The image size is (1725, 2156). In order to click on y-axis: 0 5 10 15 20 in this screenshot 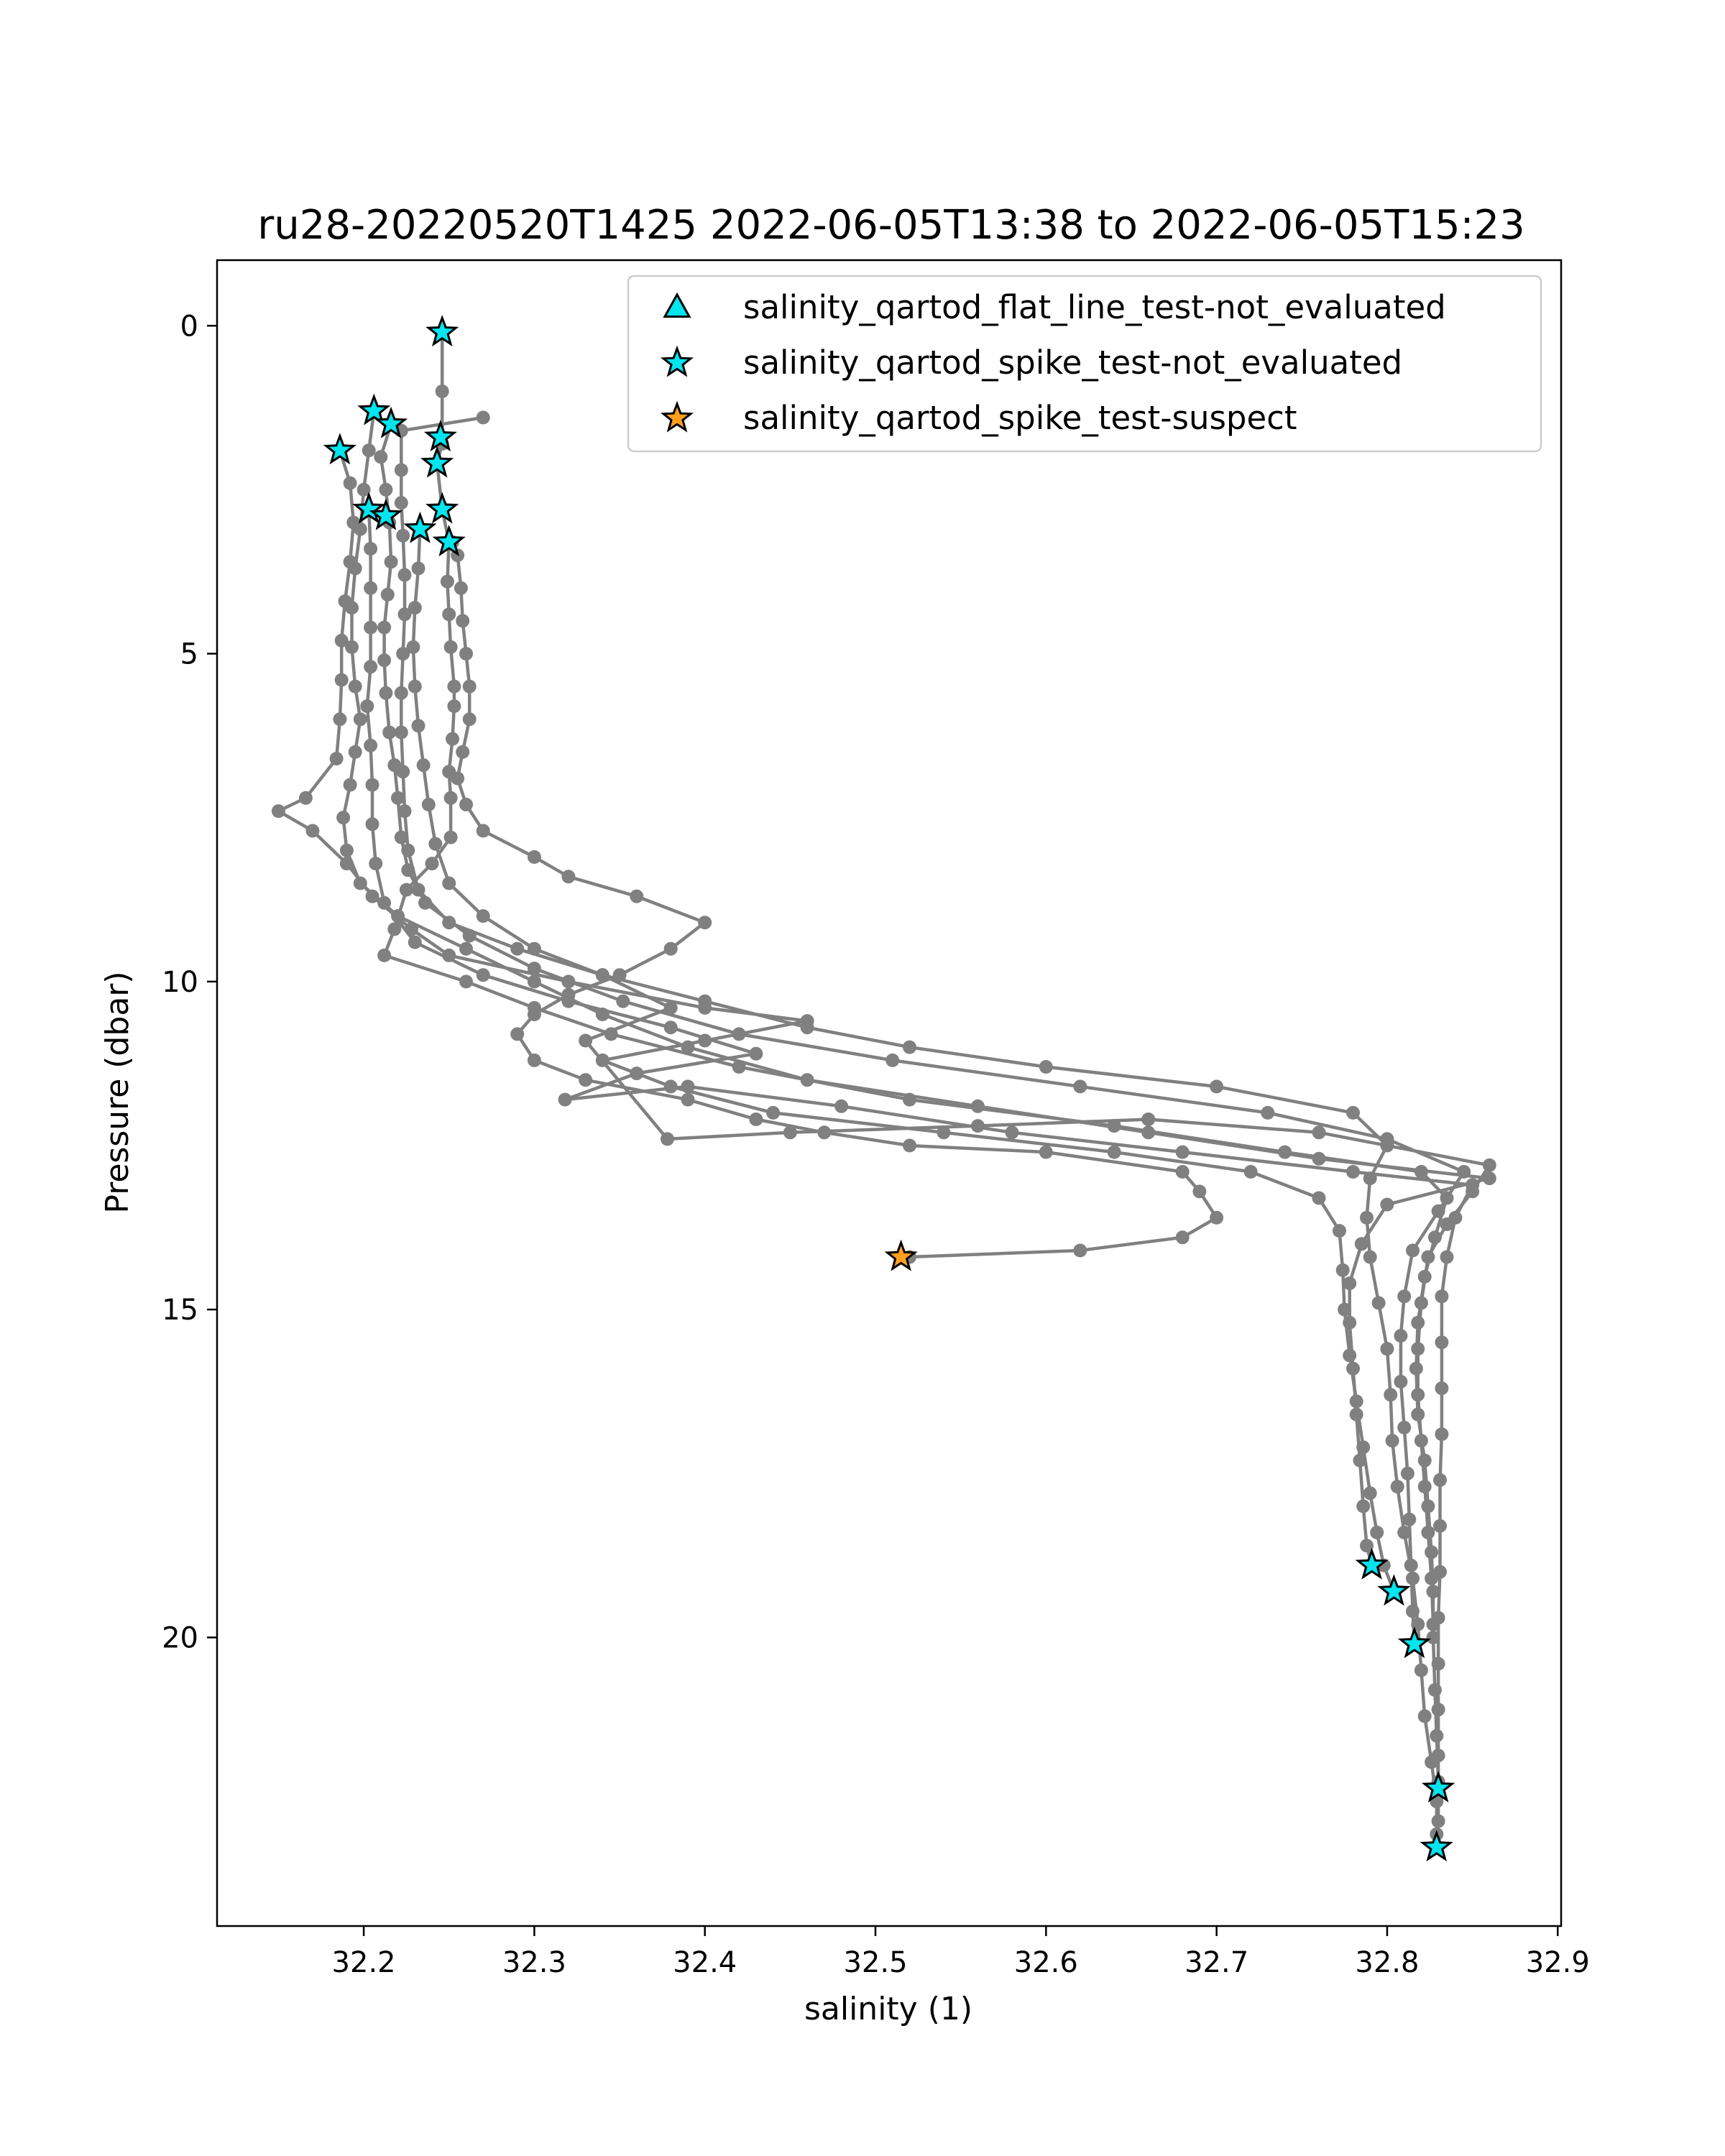, I will do `click(189, 982)`.